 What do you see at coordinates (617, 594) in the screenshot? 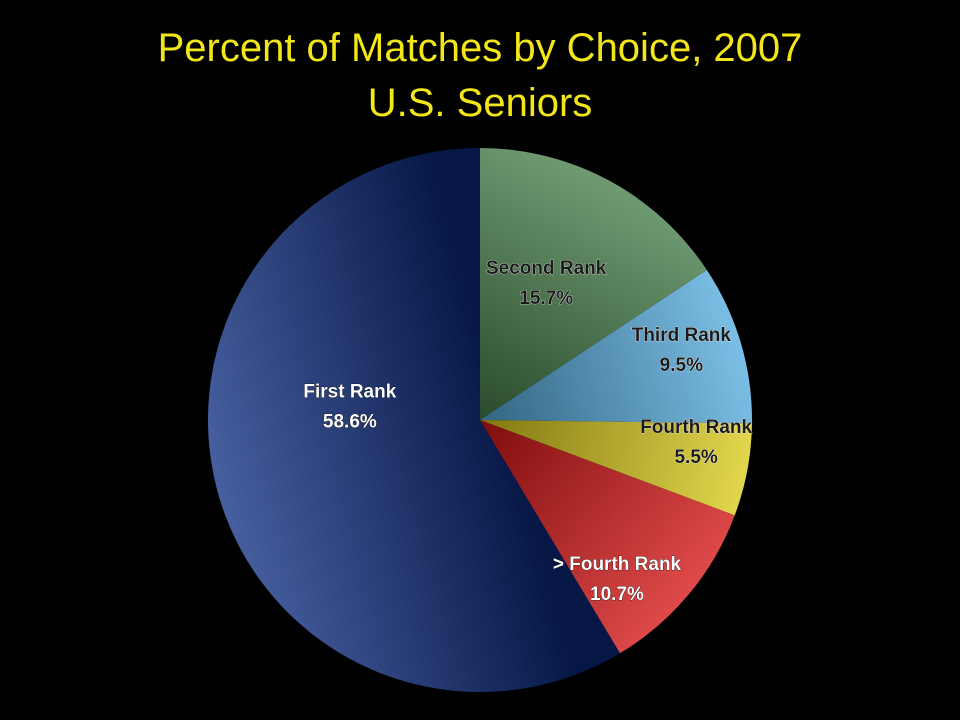
I see `pie-value-fourth-rank: 10.7%` at bounding box center [617, 594].